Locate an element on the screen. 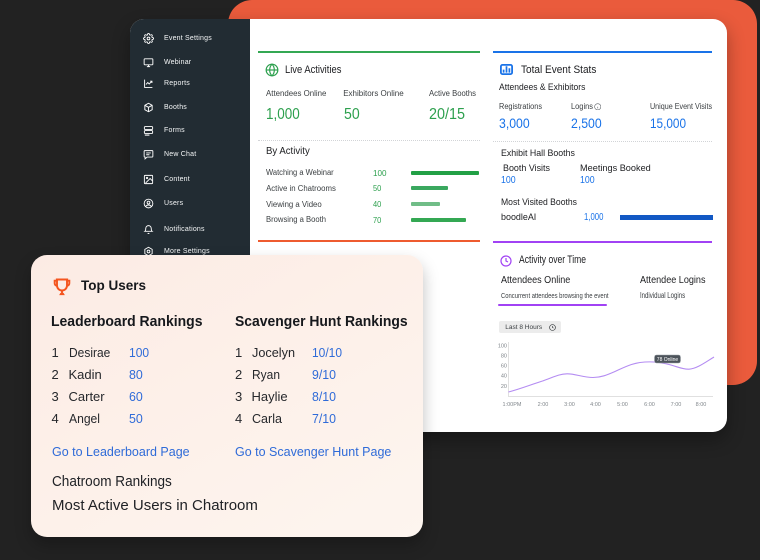 The image size is (760, 560). svg-text: 8:00 is located at coordinates (701, 405).